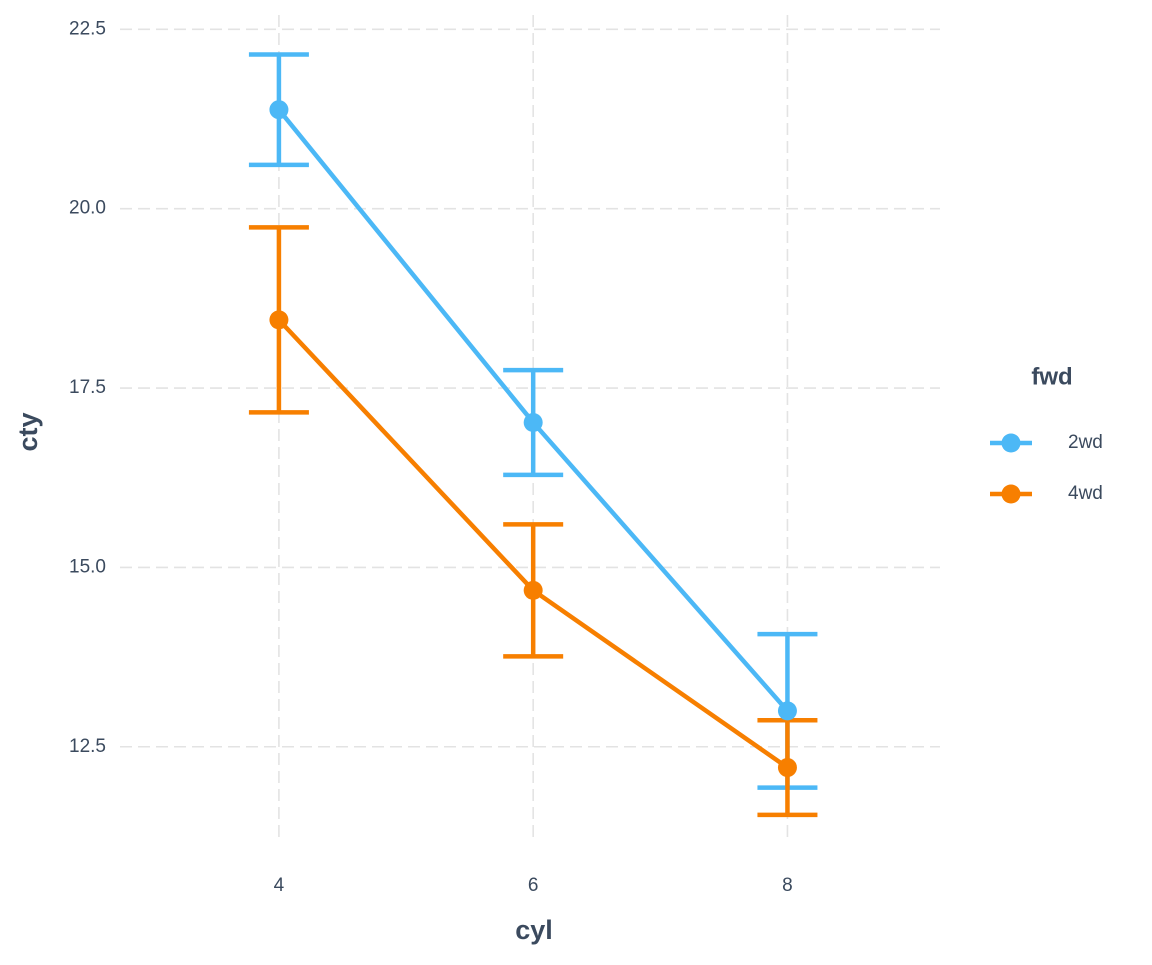  What do you see at coordinates (787, 885) in the screenshot?
I see `x-tick-label: 8` at bounding box center [787, 885].